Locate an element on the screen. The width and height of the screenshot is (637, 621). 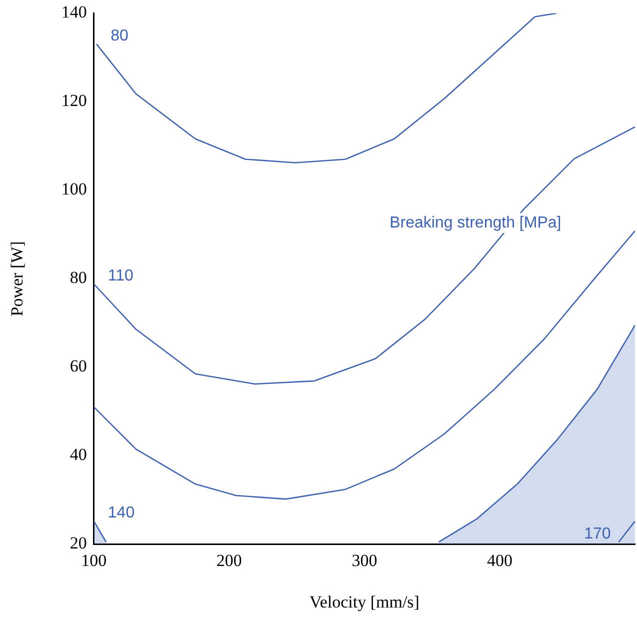
y-tick-label: 100 is located at coordinates (74, 189).